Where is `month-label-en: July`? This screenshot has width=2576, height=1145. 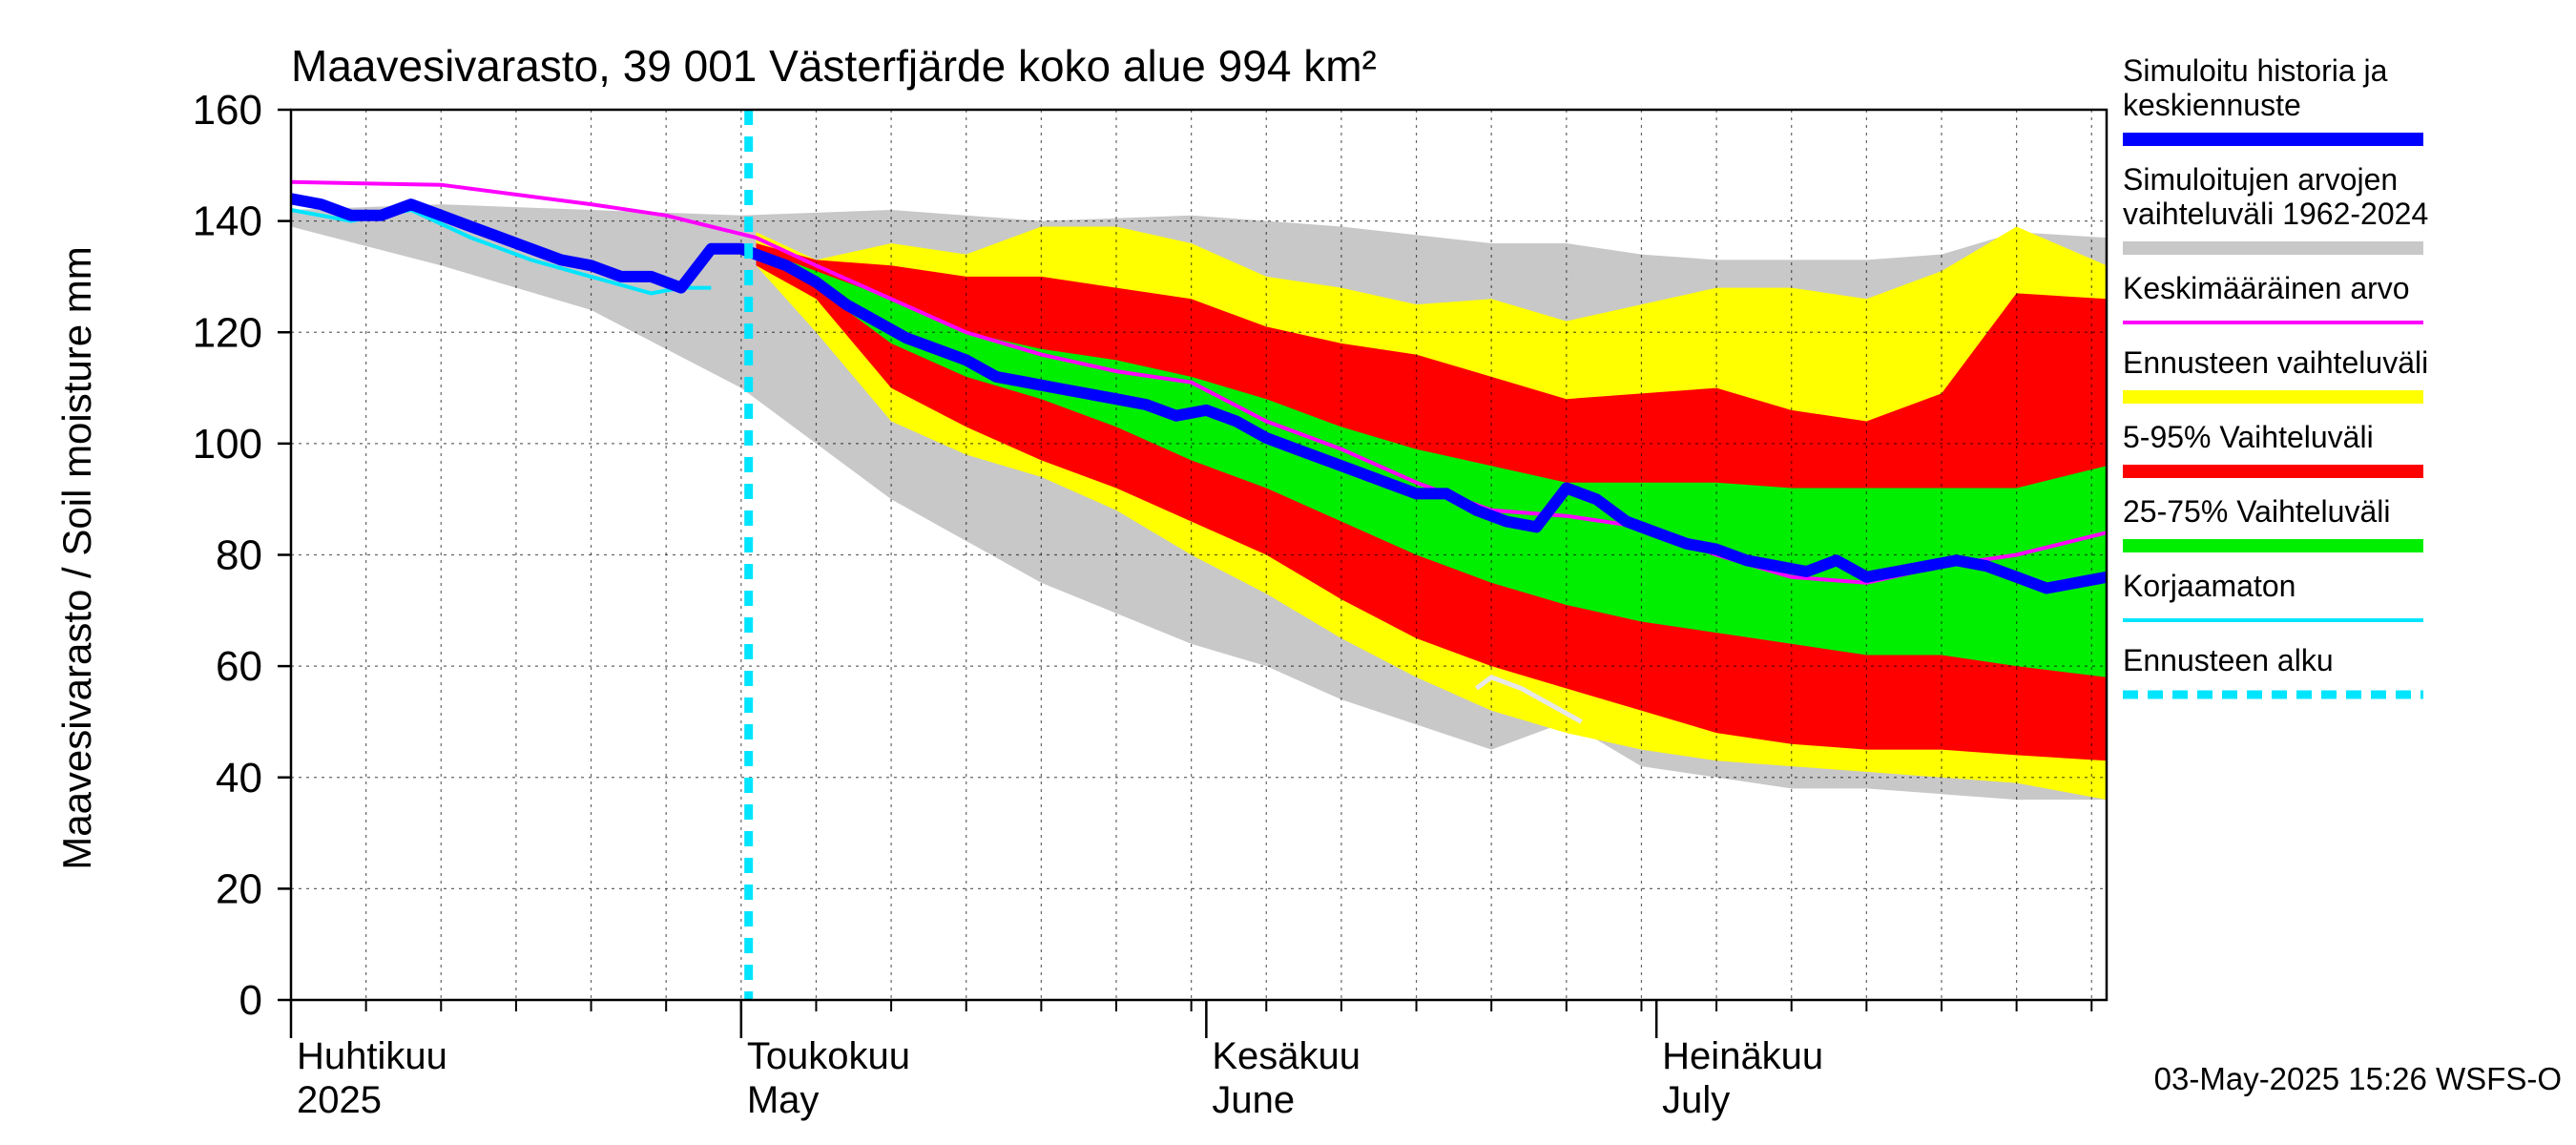 month-label-en: July is located at coordinates (1696, 1100).